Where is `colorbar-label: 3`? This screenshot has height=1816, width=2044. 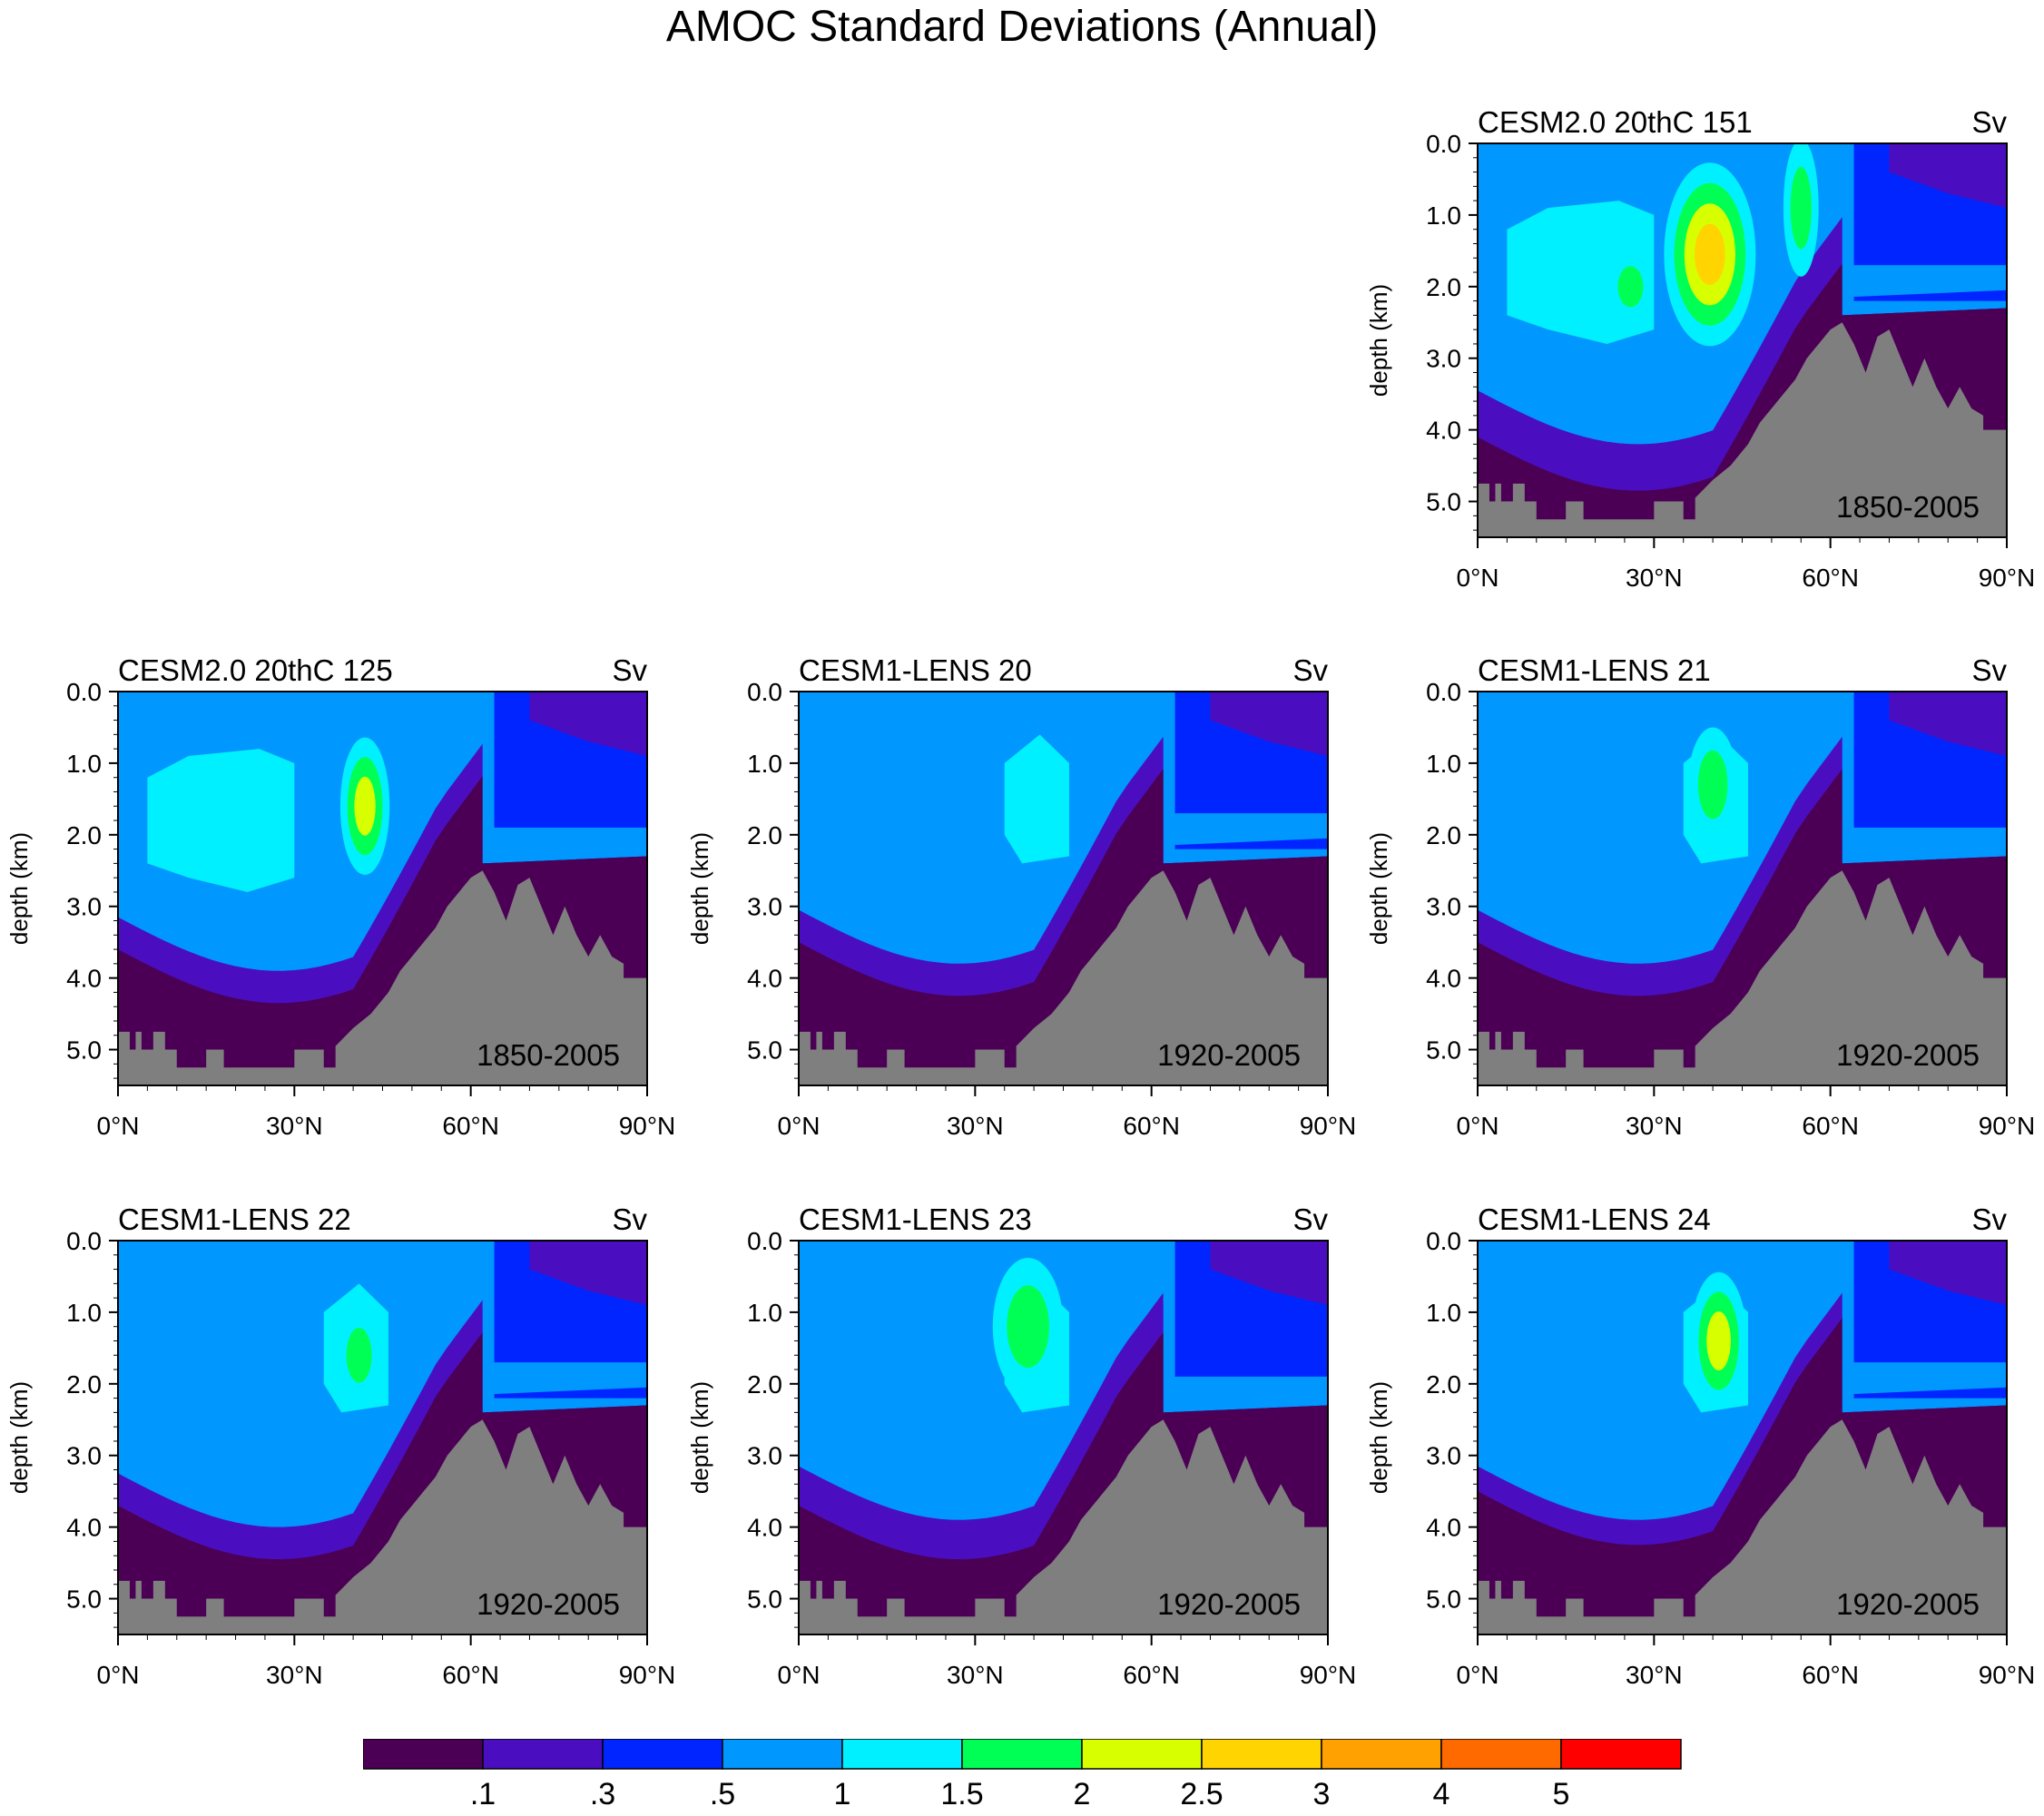
colorbar-label: 3 is located at coordinates (1322, 1794).